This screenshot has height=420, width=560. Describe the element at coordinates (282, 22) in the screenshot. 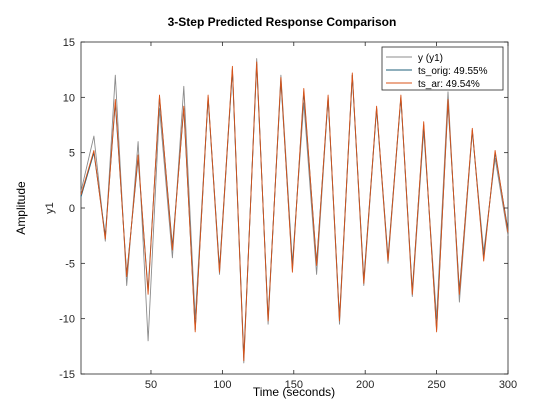

I see `chart-title: 3-Step Predicted Response Comparison` at that location.